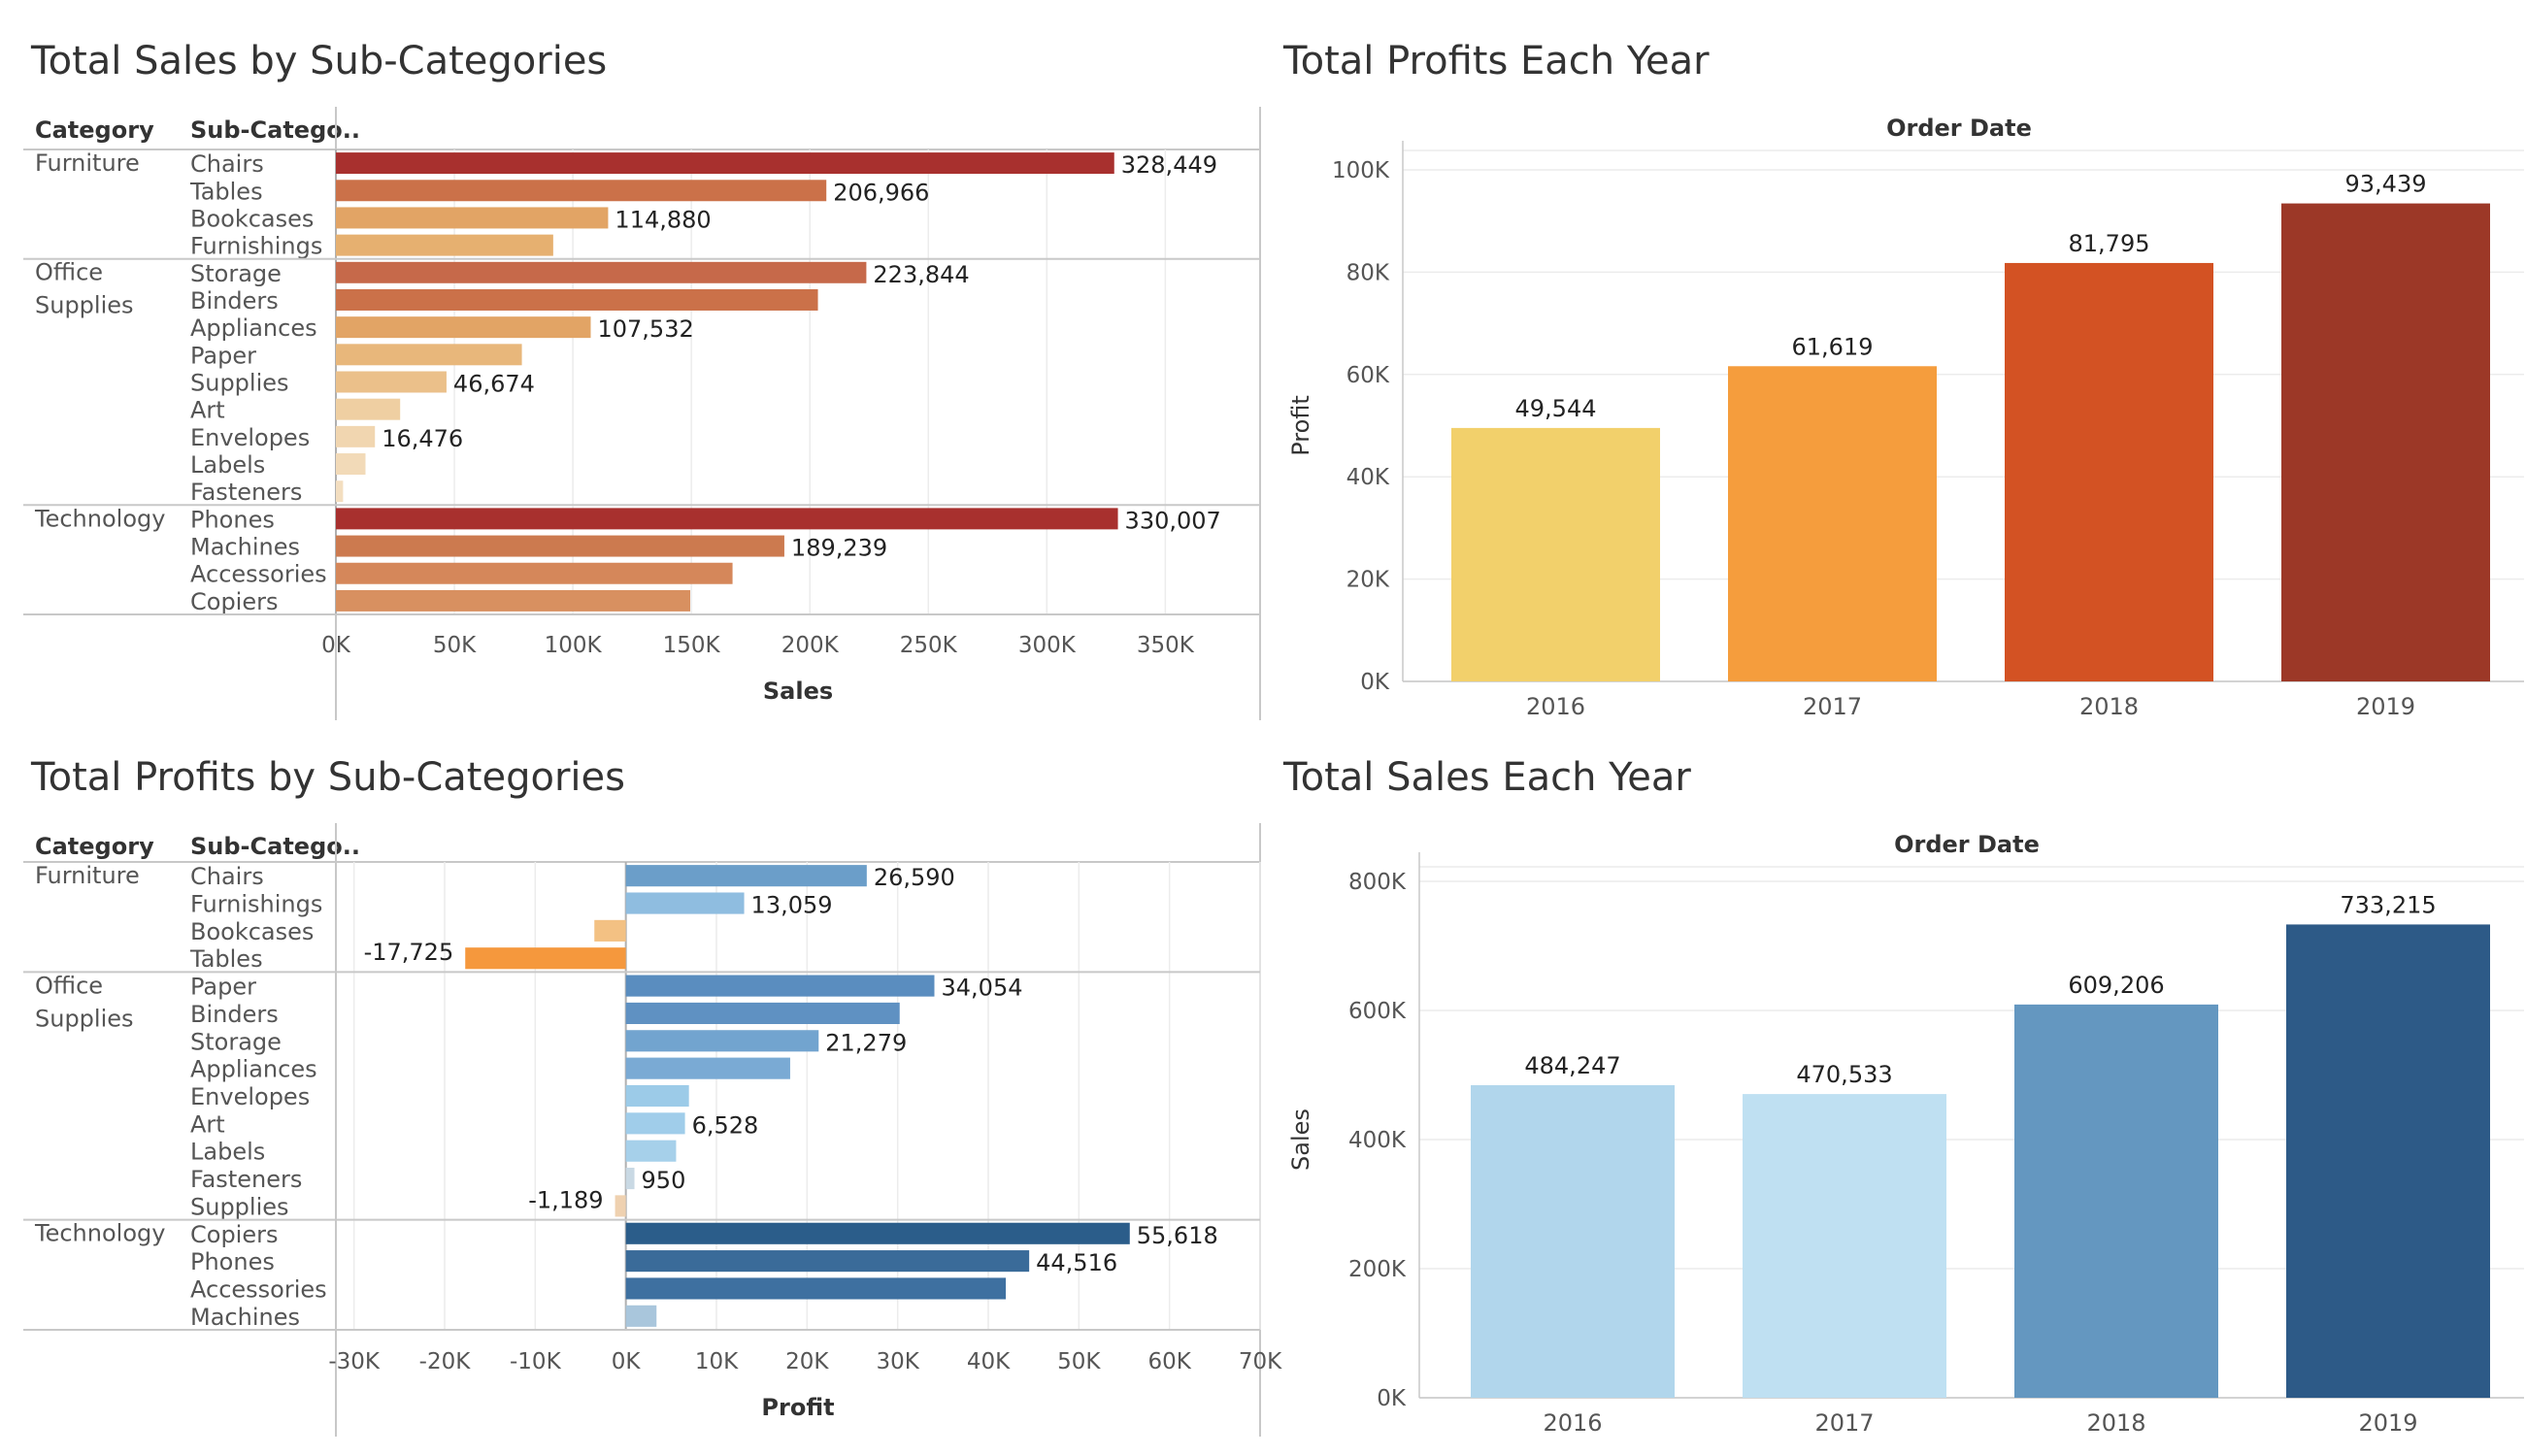 The height and width of the screenshot is (1456, 2526). Describe the element at coordinates (234, 1234) in the screenshot. I see `subcategory-label: Copiers` at that location.